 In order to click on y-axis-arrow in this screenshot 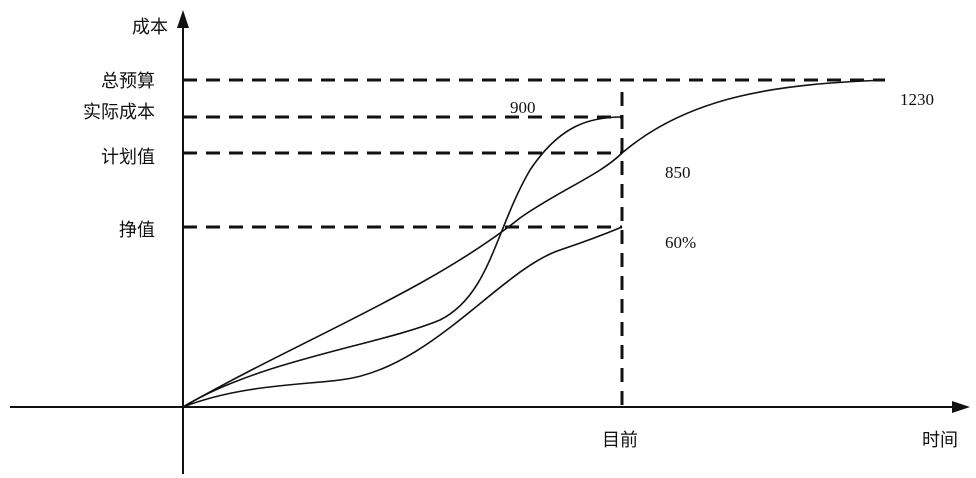, I will do `click(183, 19)`.